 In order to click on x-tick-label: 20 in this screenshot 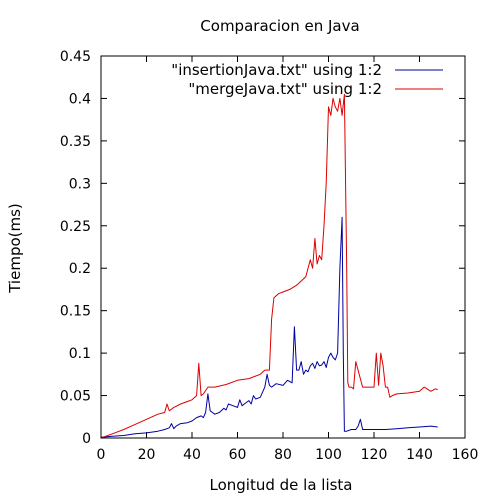, I will do `click(147, 455)`.